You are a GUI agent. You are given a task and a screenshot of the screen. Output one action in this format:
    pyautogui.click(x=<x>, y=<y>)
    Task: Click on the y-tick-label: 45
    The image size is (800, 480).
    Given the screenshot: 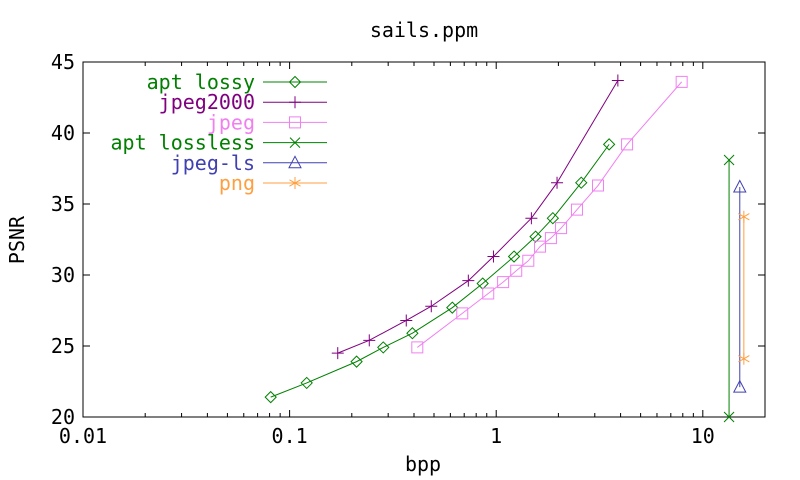 What is the action you would take?
    pyautogui.click(x=63, y=62)
    